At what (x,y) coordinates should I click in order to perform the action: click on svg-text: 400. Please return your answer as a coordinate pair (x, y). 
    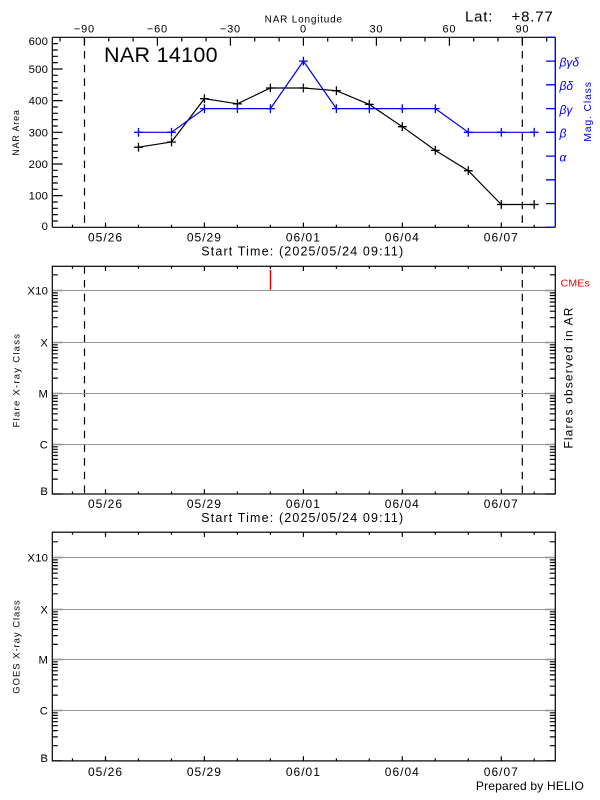
    Looking at the image, I should click on (38, 102).